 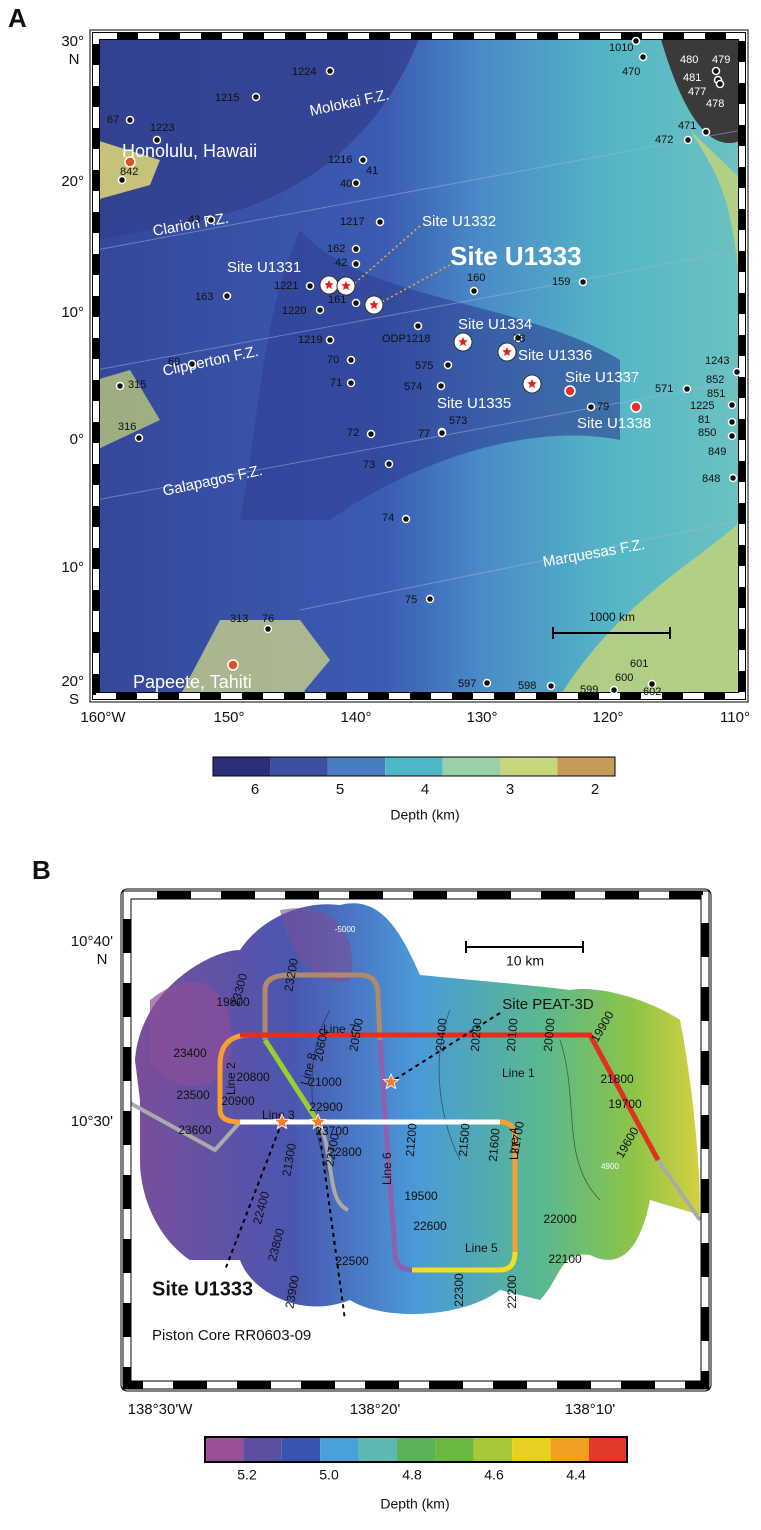 What do you see at coordinates (514, 1143) in the screenshot?
I see `line-label: Line 4` at bounding box center [514, 1143].